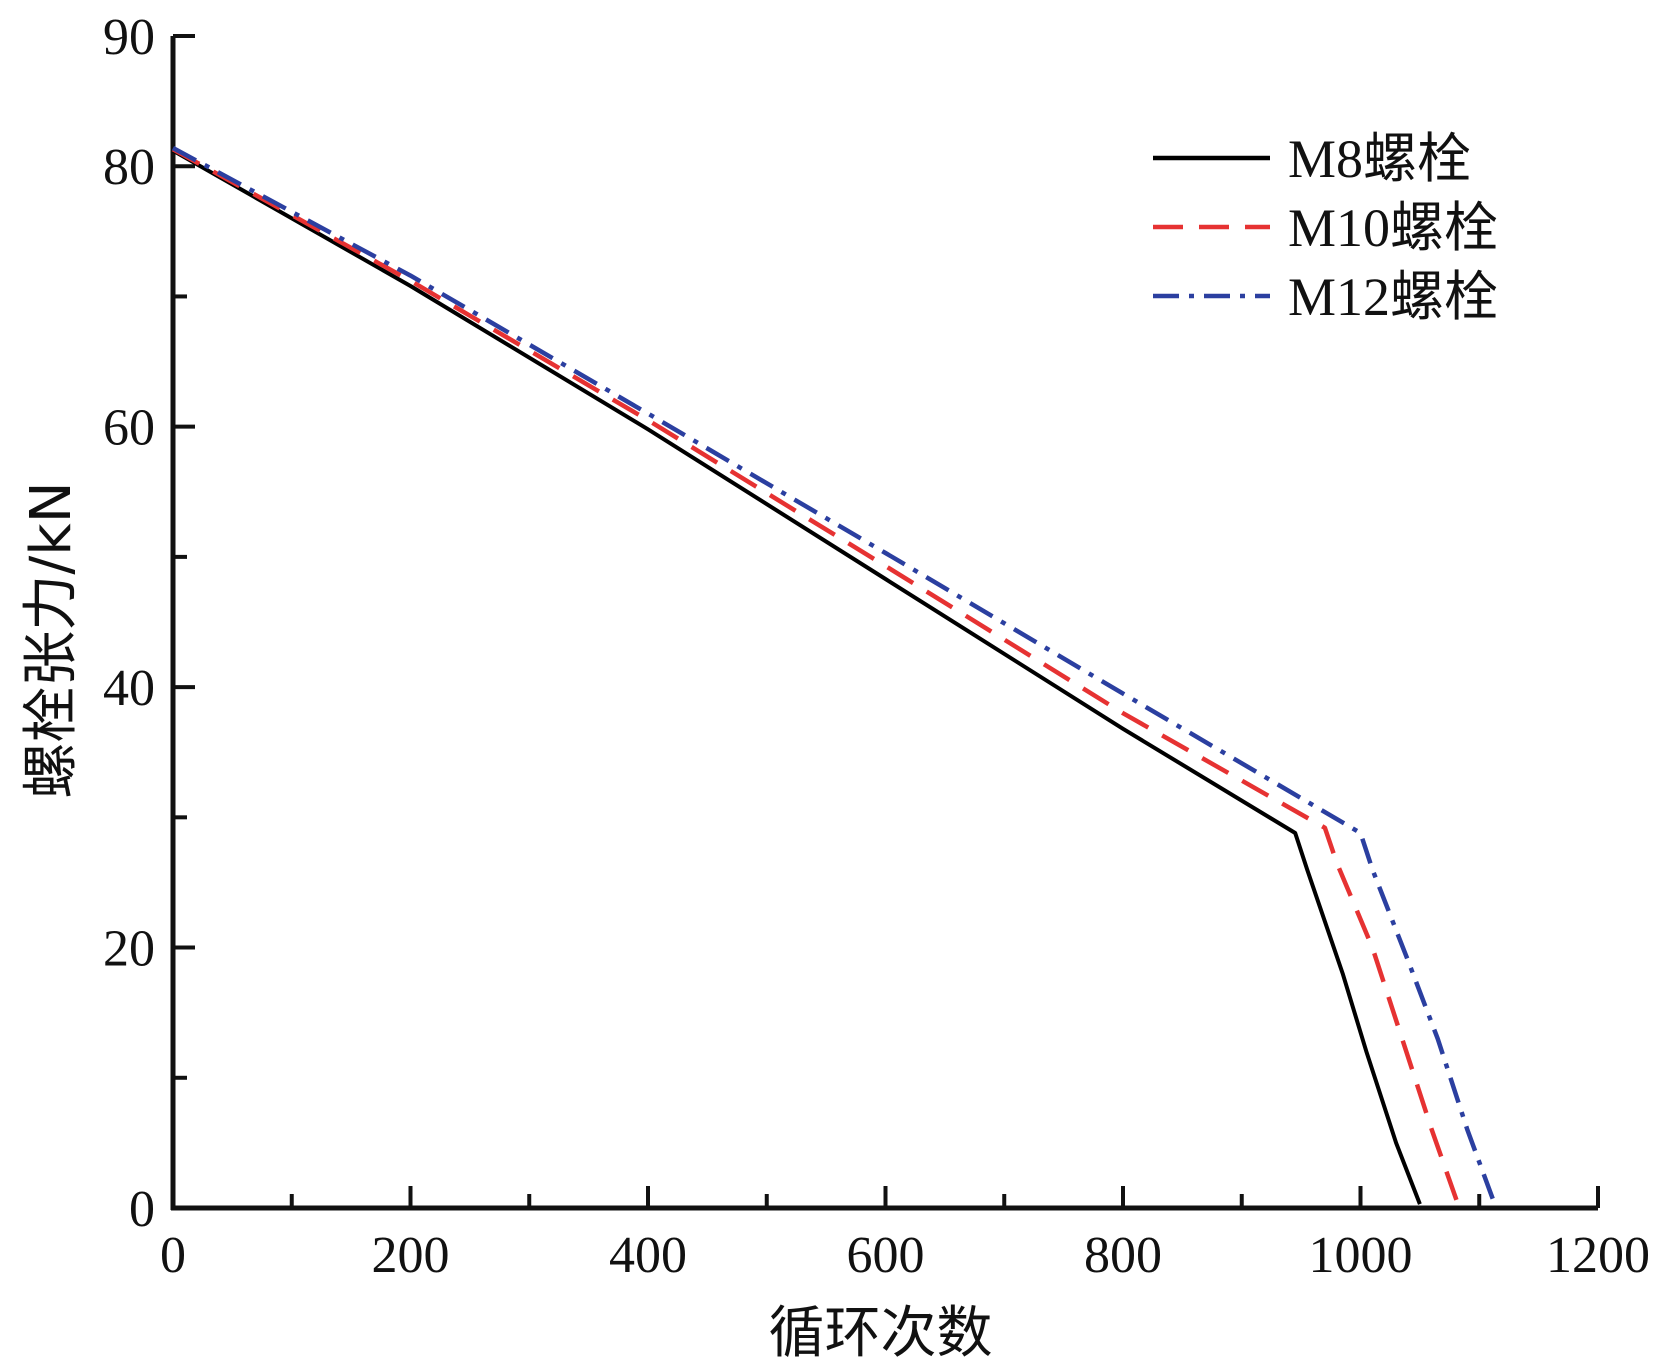 Image resolution: width=1661 pixels, height=1371 pixels. I want to click on y-tick-label: 80, so click(129, 167).